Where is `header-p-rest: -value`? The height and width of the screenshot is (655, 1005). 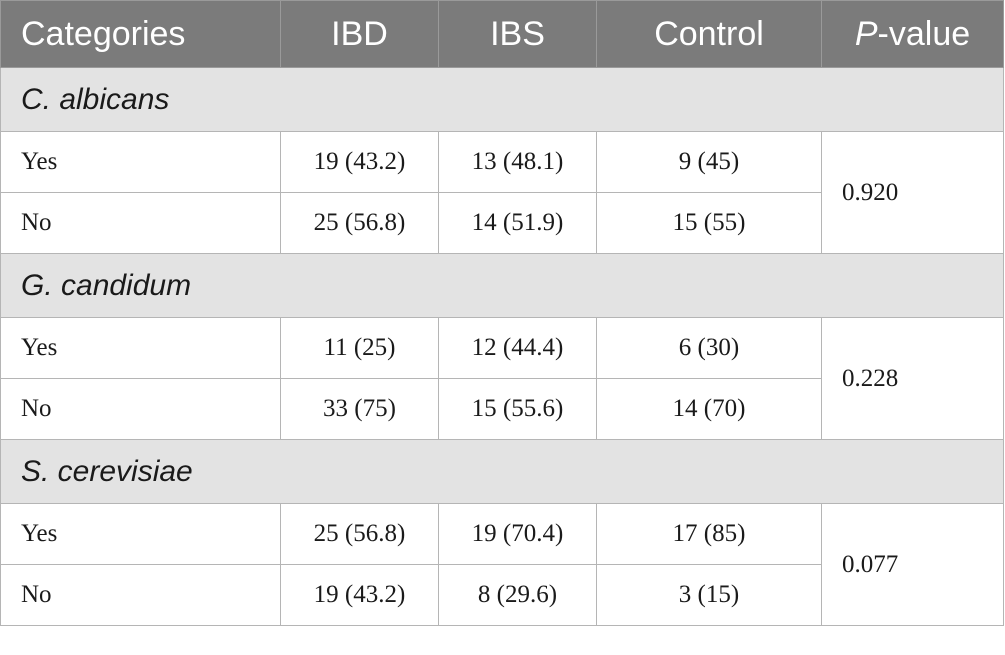 header-p-rest: -value is located at coordinates (924, 33).